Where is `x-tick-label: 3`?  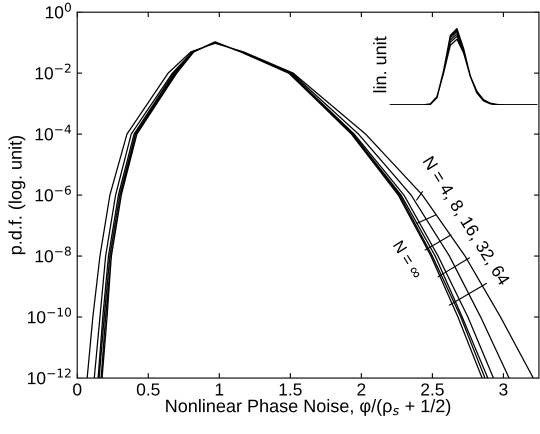 x-tick-label: 3 is located at coordinates (503, 389).